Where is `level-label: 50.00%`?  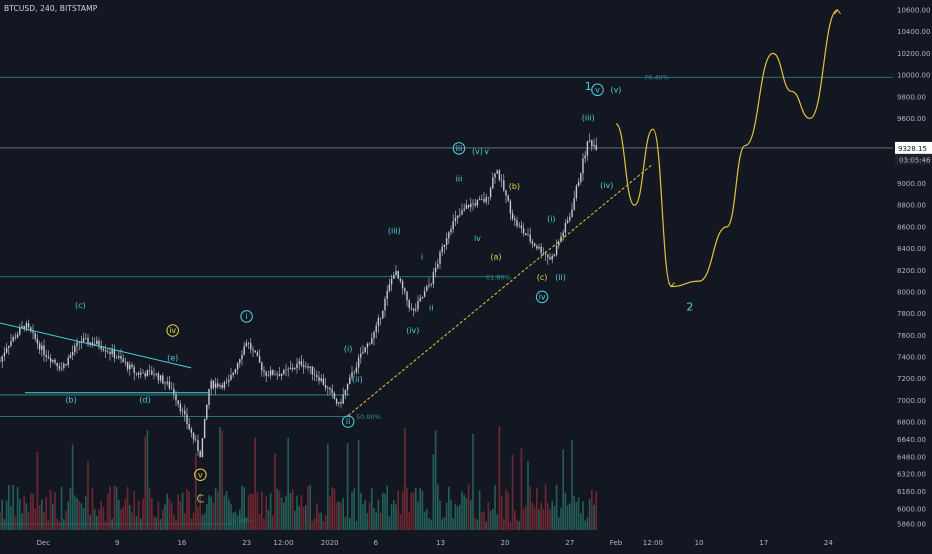 level-label: 50.00% is located at coordinates (368, 417).